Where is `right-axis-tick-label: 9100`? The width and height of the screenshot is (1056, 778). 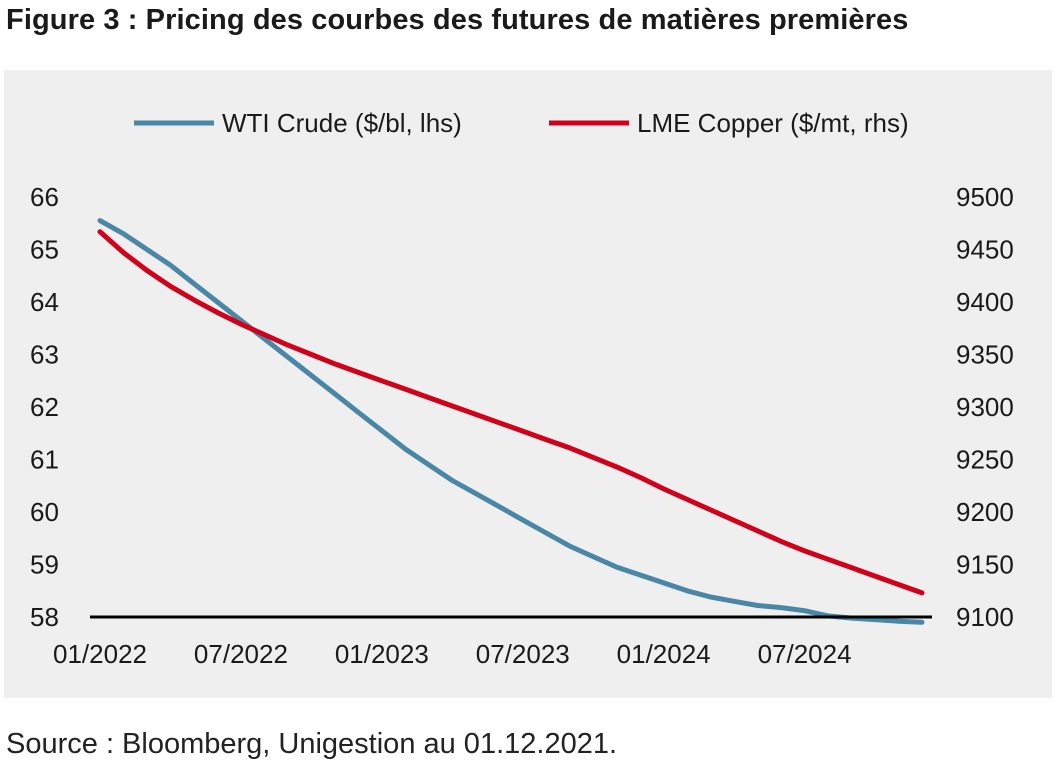
right-axis-tick-label: 9100 is located at coordinates (985, 617).